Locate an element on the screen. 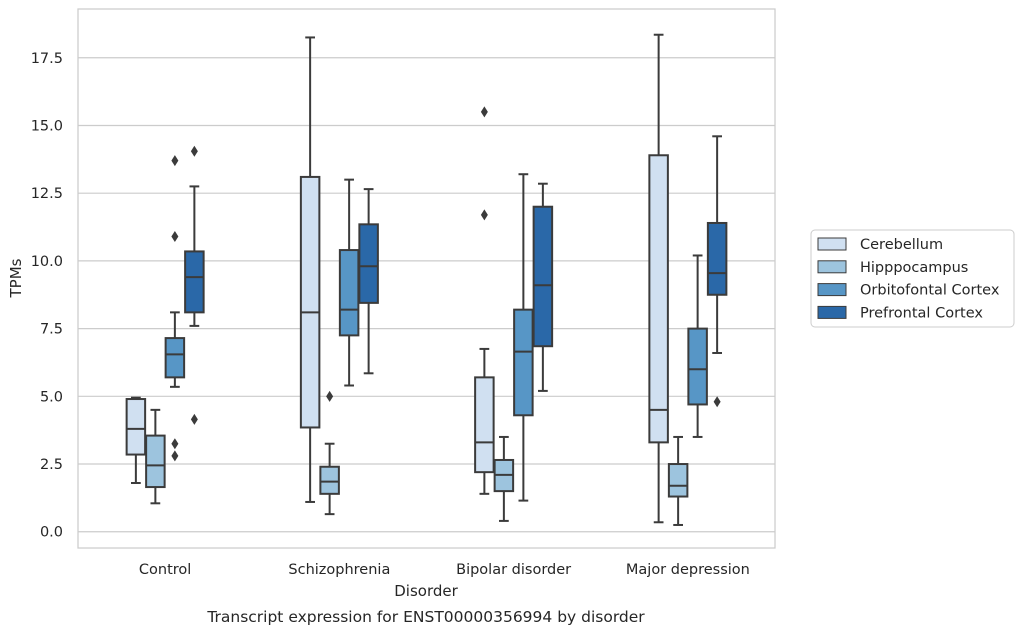 The height and width of the screenshot is (634, 1023). x-tick-label: Bipolar disorder is located at coordinates (513, 570).